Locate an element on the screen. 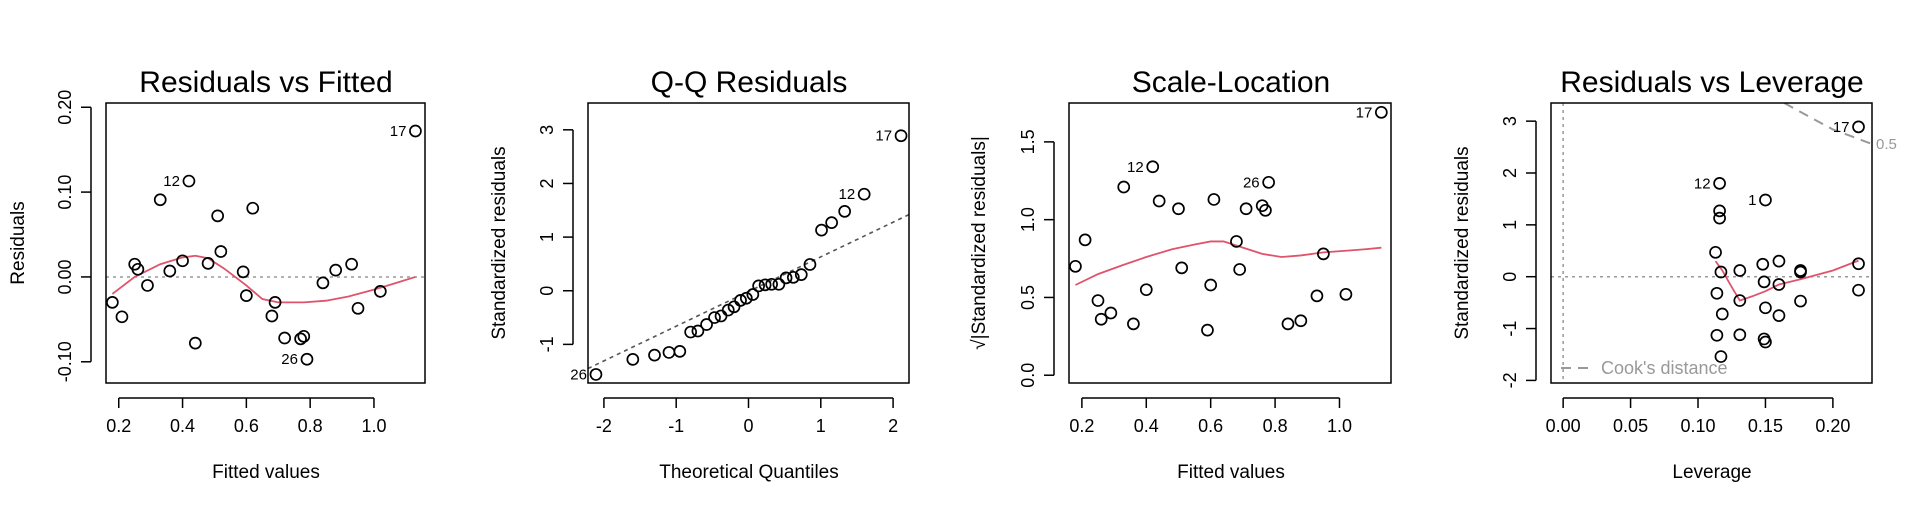  y-tick-label: 0.0 is located at coordinates (1028, 375).